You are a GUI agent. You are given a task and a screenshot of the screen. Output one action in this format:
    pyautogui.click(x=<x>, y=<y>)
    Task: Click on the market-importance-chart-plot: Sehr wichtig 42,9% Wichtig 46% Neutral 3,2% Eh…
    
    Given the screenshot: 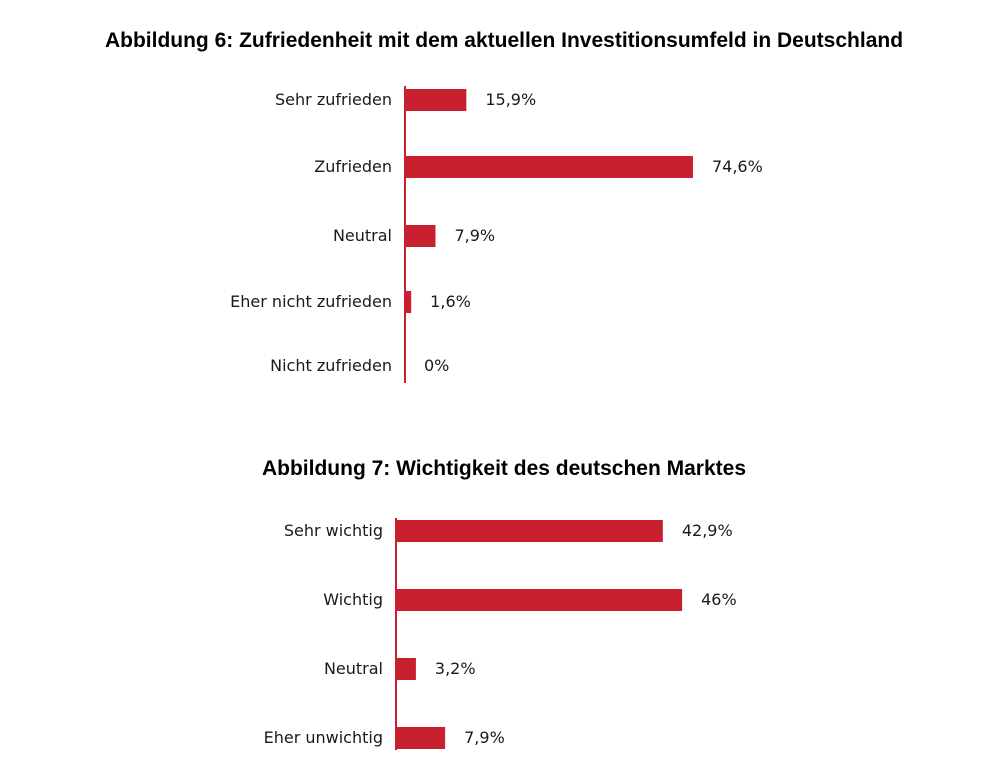 What is the action you would take?
    pyautogui.click(x=500, y=634)
    